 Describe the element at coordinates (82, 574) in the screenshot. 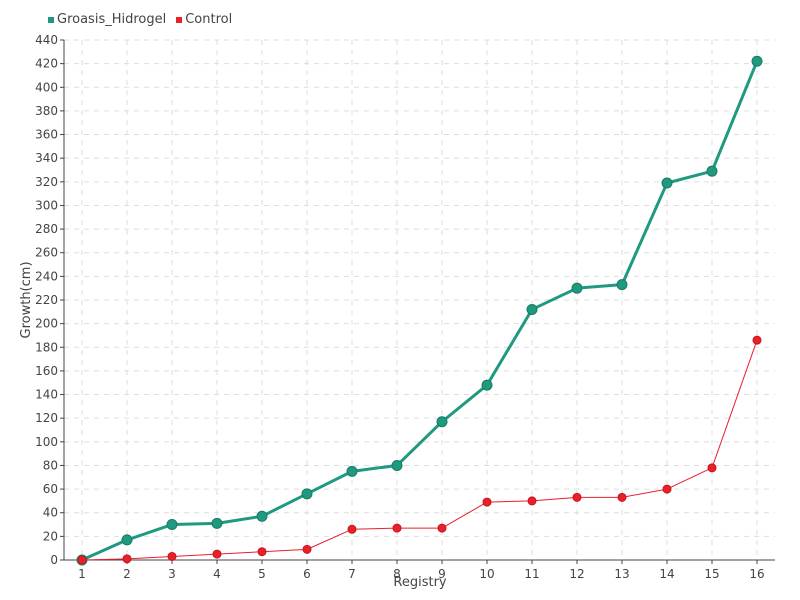

I see `x-tick-label: 1` at that location.